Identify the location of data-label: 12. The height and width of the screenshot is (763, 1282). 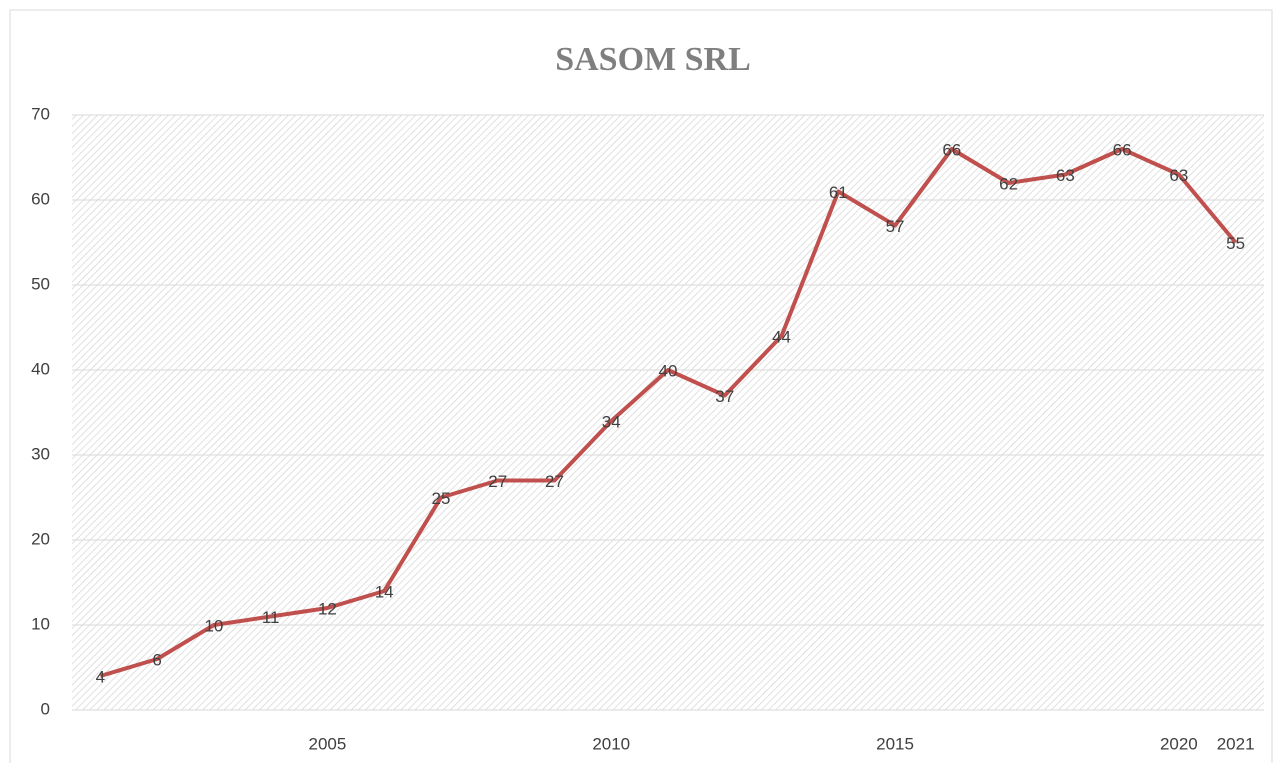
(327, 608).